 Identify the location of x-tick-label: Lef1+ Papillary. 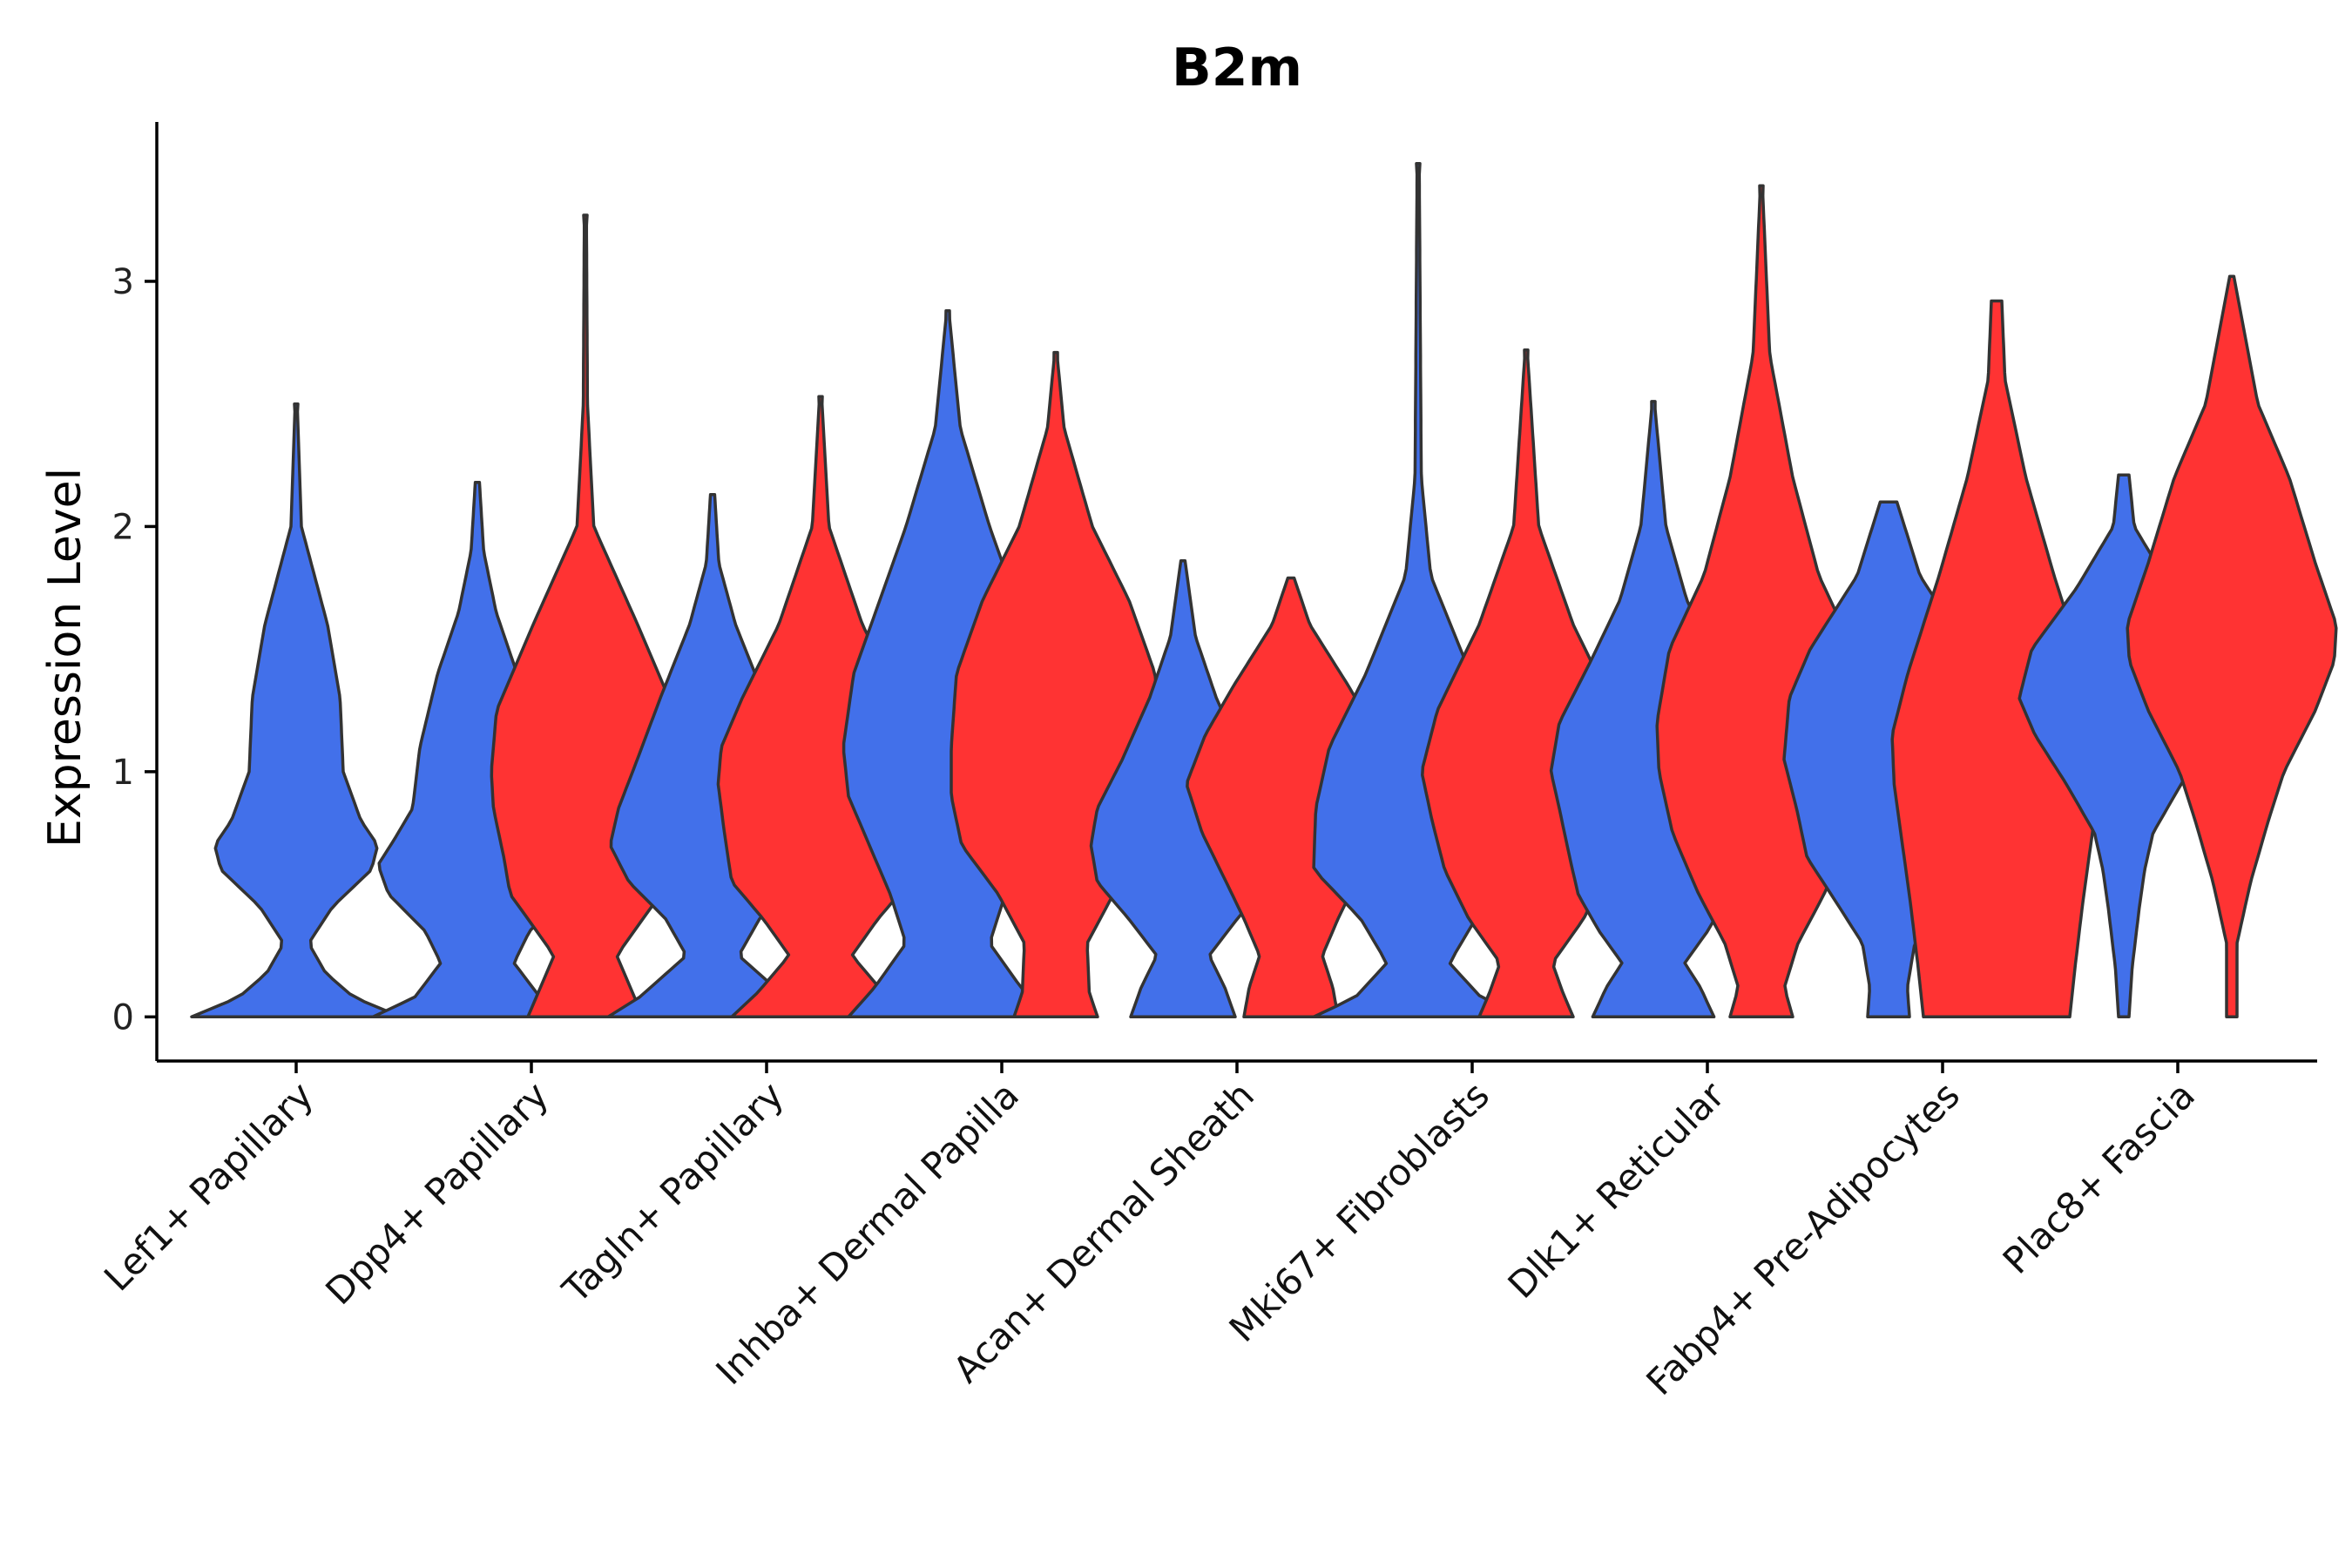
(209, 1186).